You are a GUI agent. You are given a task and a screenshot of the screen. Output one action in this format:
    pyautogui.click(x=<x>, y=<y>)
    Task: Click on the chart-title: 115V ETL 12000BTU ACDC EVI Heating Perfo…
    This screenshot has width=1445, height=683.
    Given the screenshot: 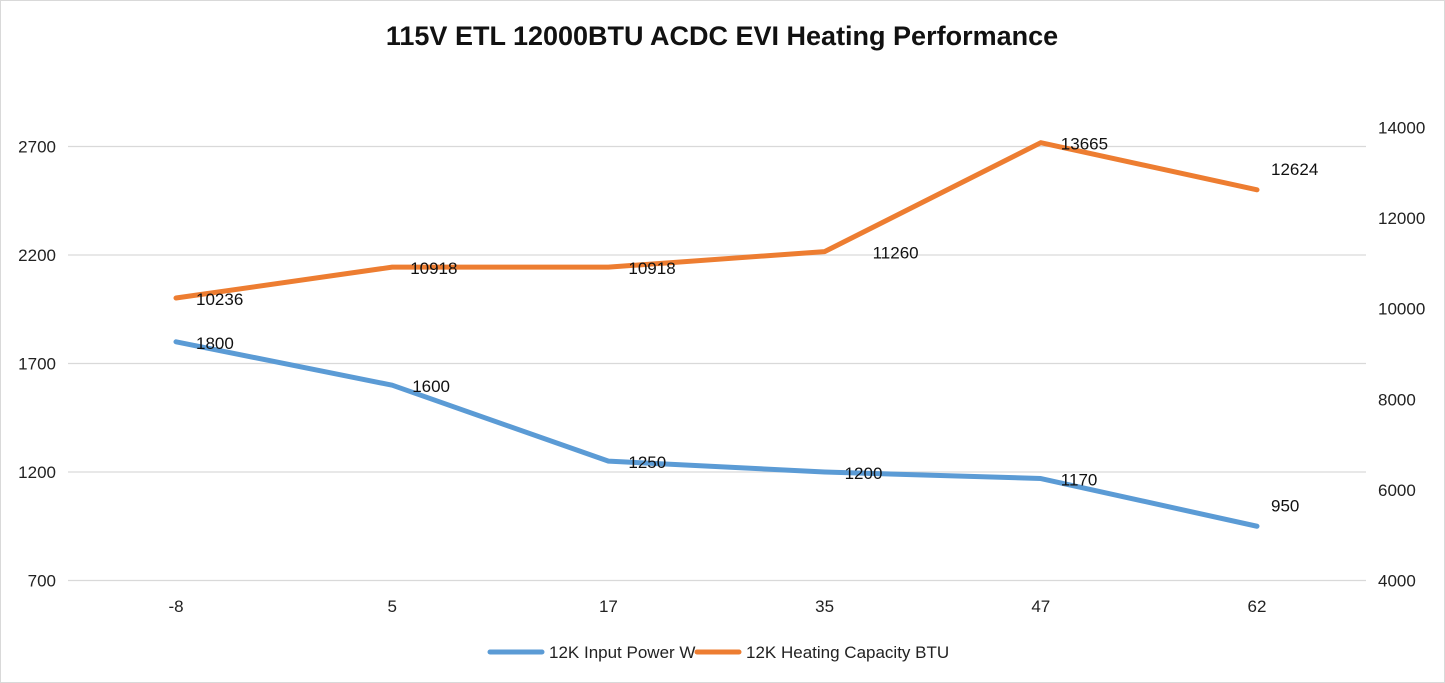 What is the action you would take?
    pyautogui.click(x=722, y=36)
    